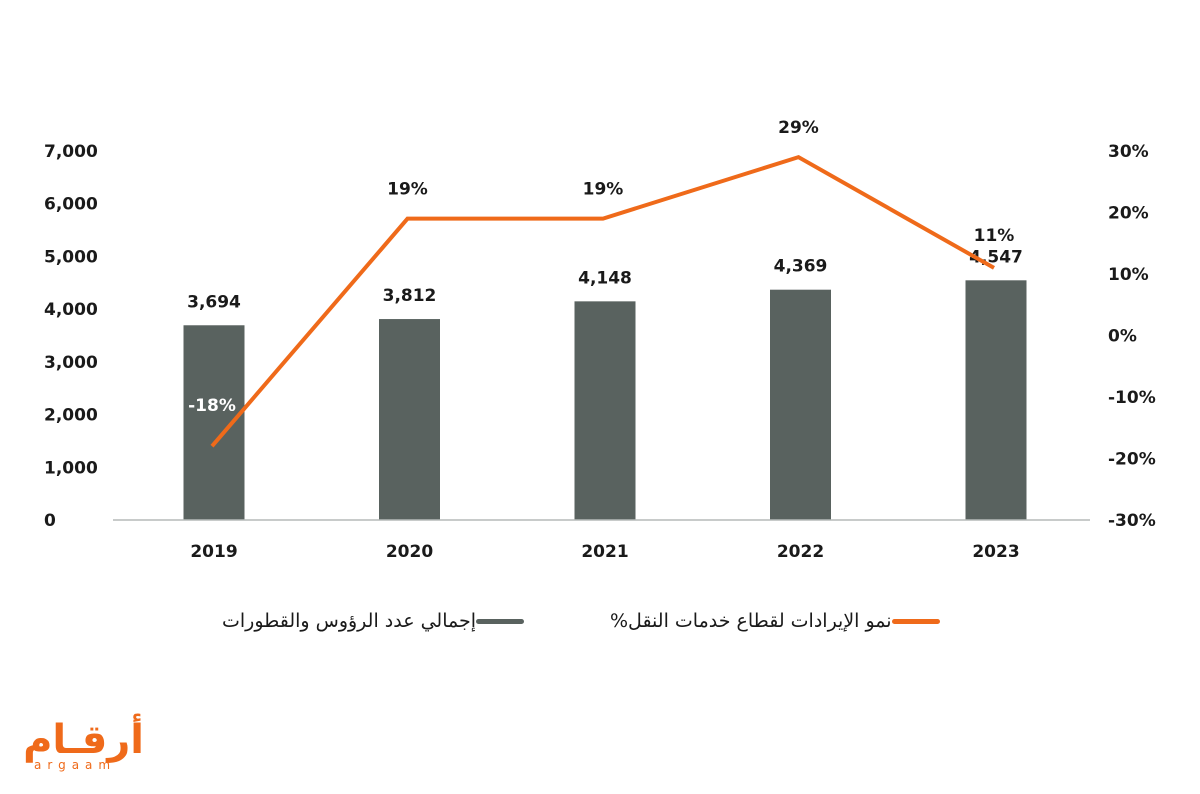 Image resolution: width=1200 pixels, height=794 pixels. What do you see at coordinates (50, 521) in the screenshot?
I see `left-axis-tick-label: 0` at bounding box center [50, 521].